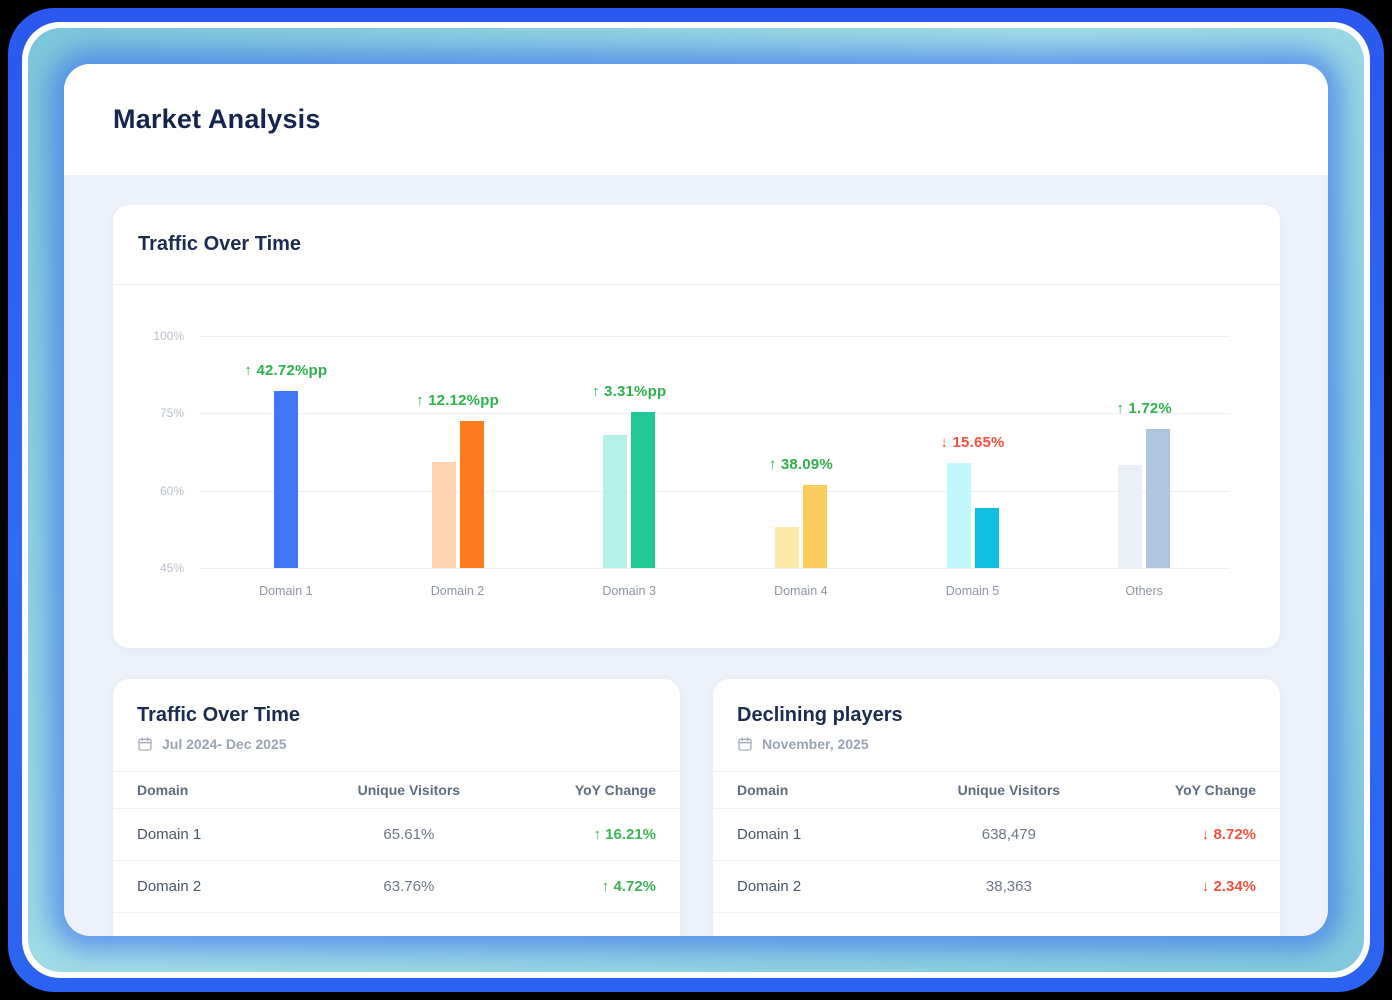 The image size is (1392, 1000). I want to click on chart-card-title: Traffic Over Time, so click(220, 244).